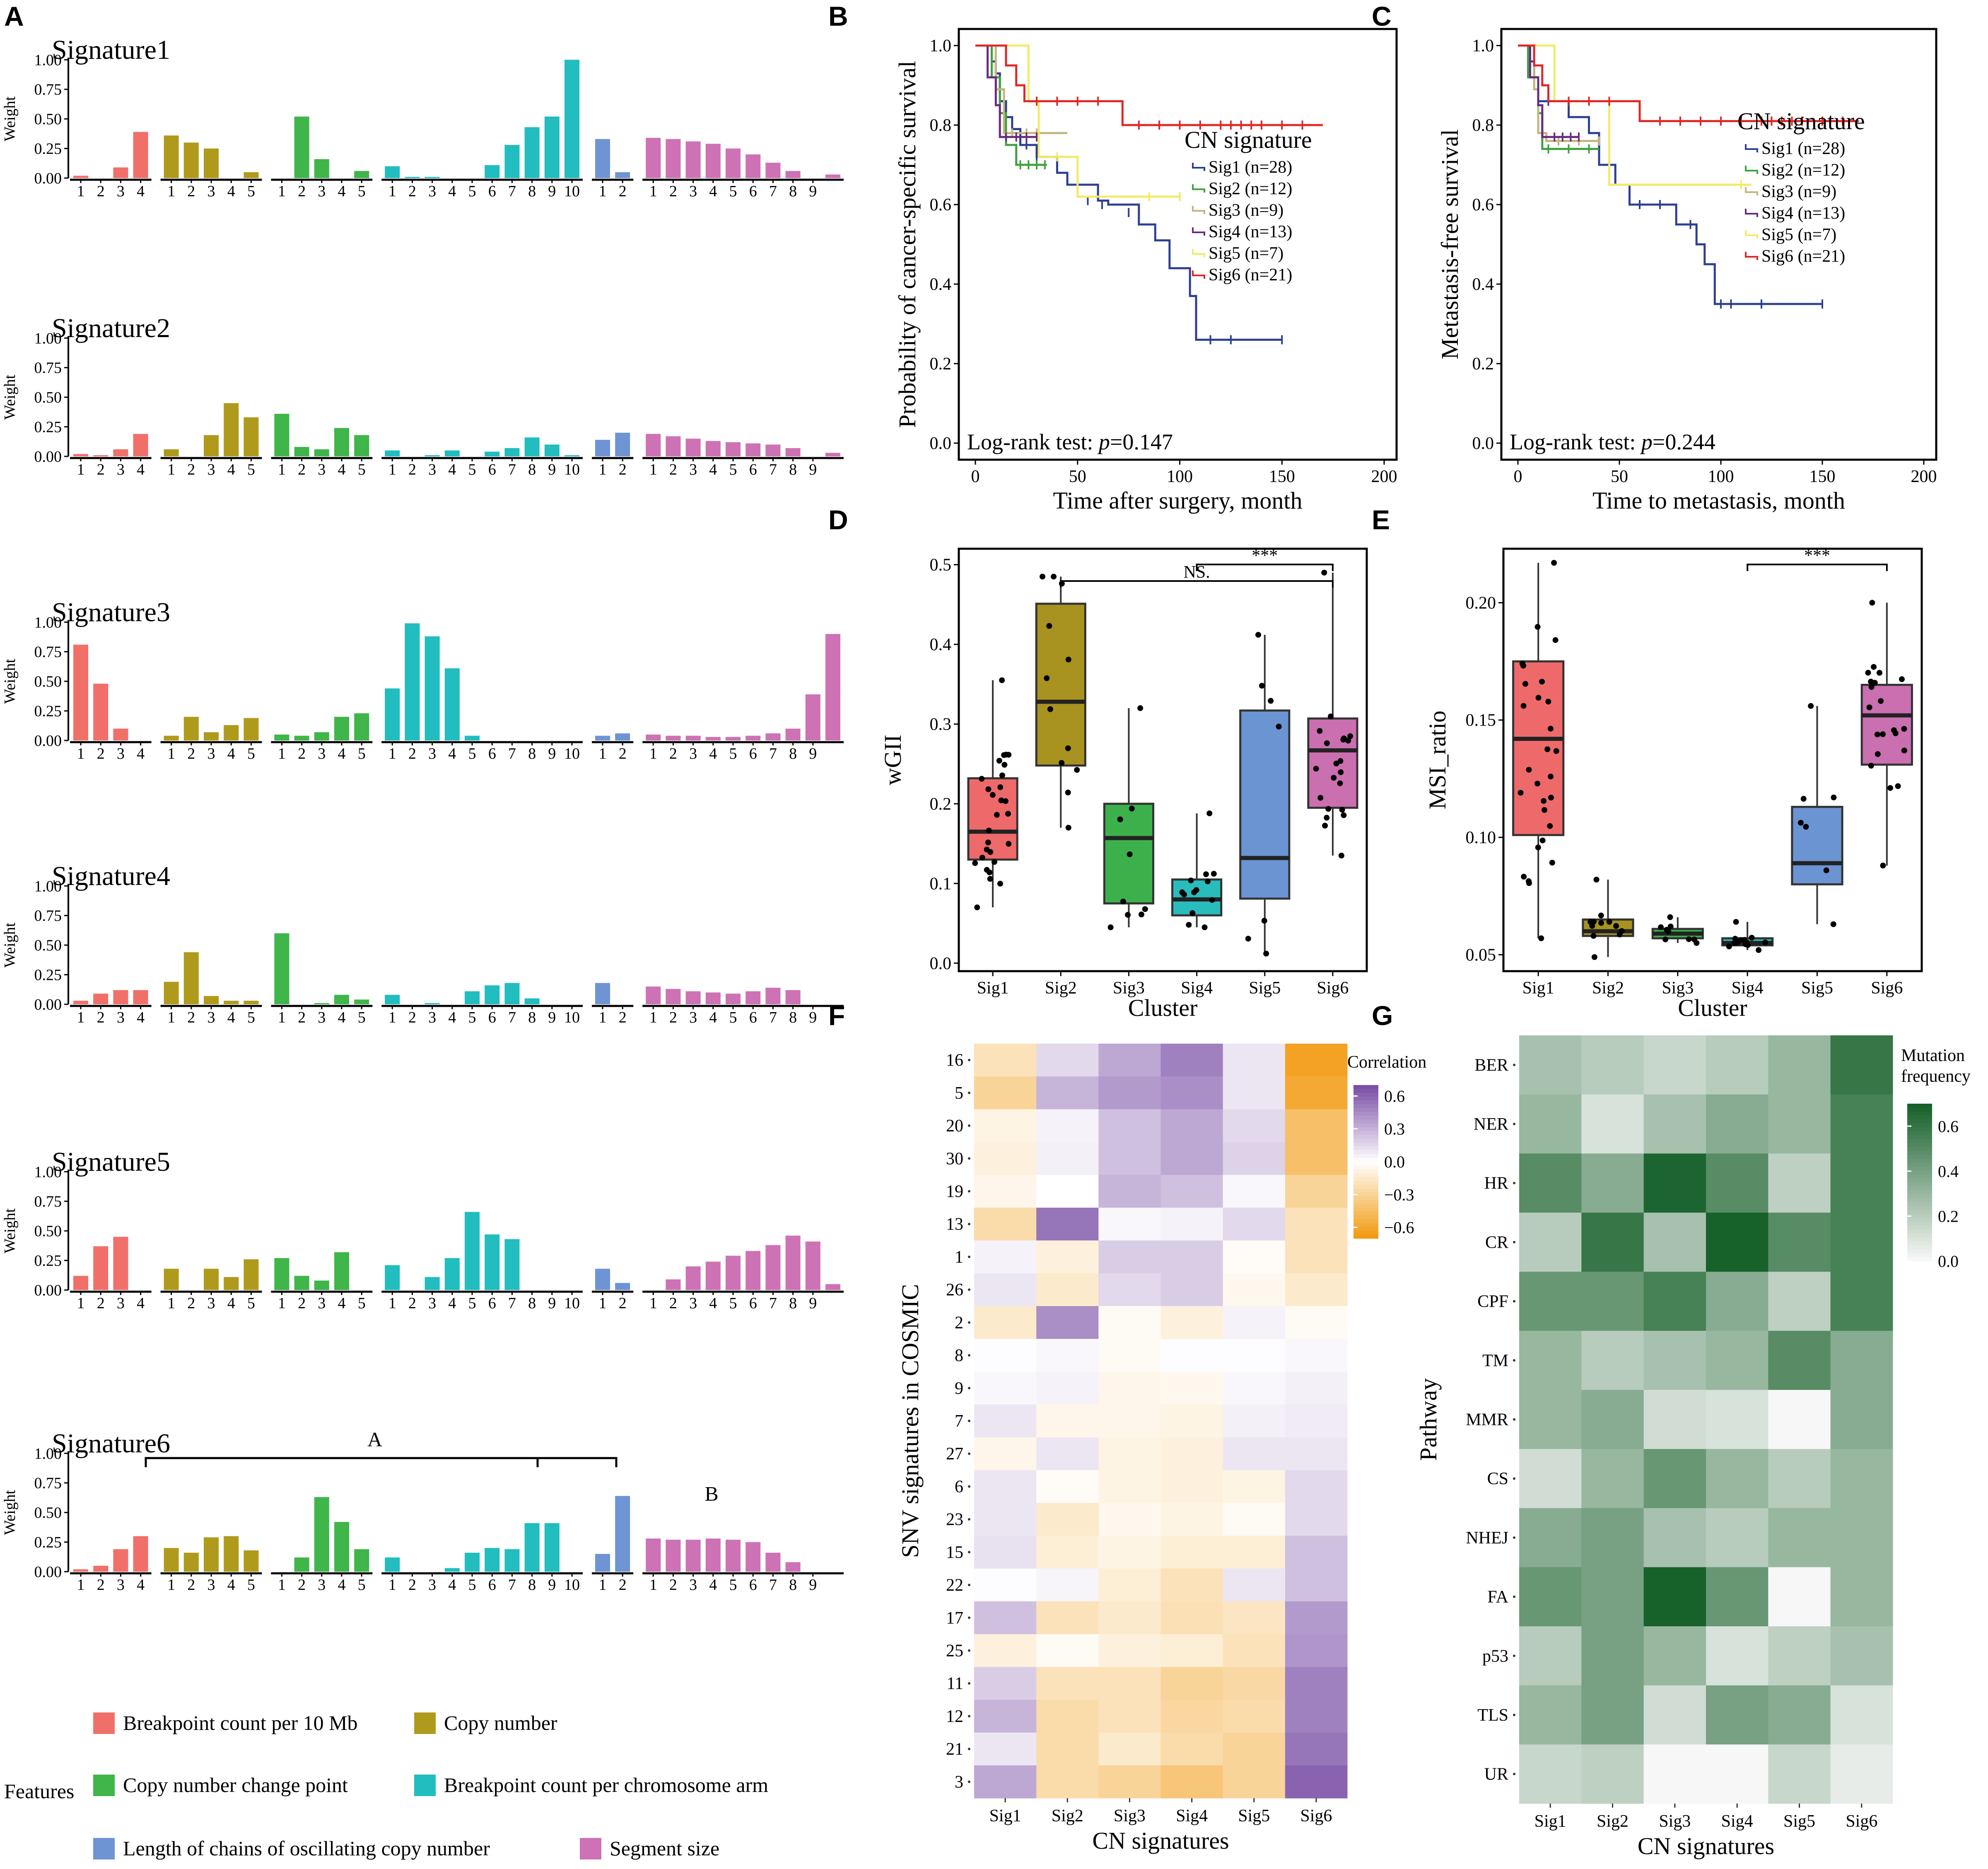 The height and width of the screenshot is (1869, 1988). Describe the element at coordinates (955, 1060) in the screenshot. I see `row-label: 16` at that location.